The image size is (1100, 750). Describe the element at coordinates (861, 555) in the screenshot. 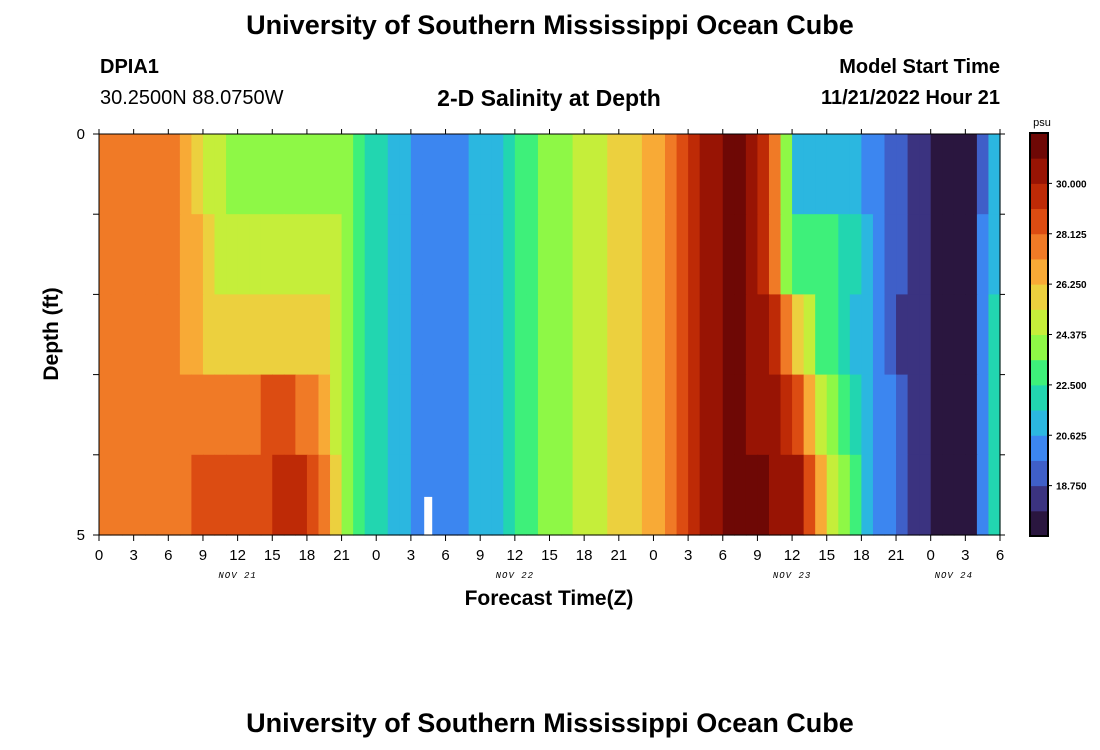

I see `x-tick-label: 18` at that location.